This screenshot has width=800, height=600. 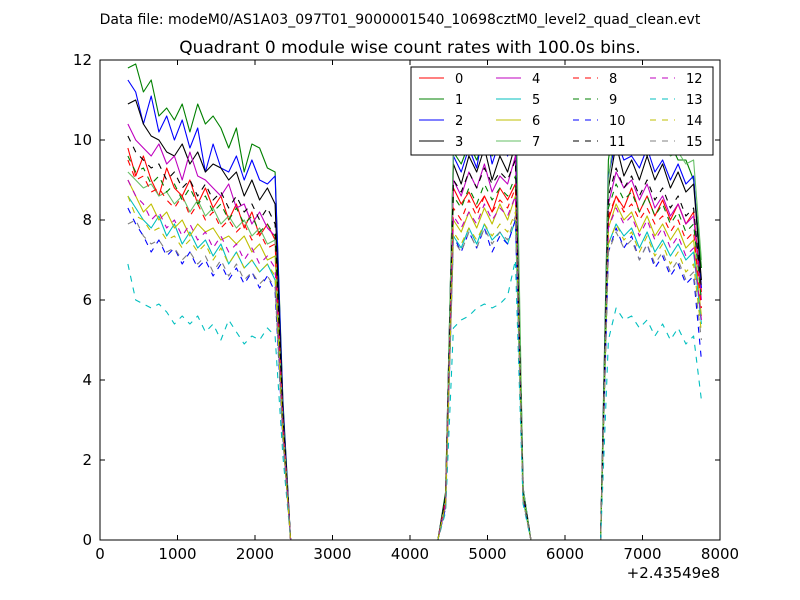 What do you see at coordinates (332, 554) in the screenshot?
I see `x-tick-label: 3000` at bounding box center [332, 554].